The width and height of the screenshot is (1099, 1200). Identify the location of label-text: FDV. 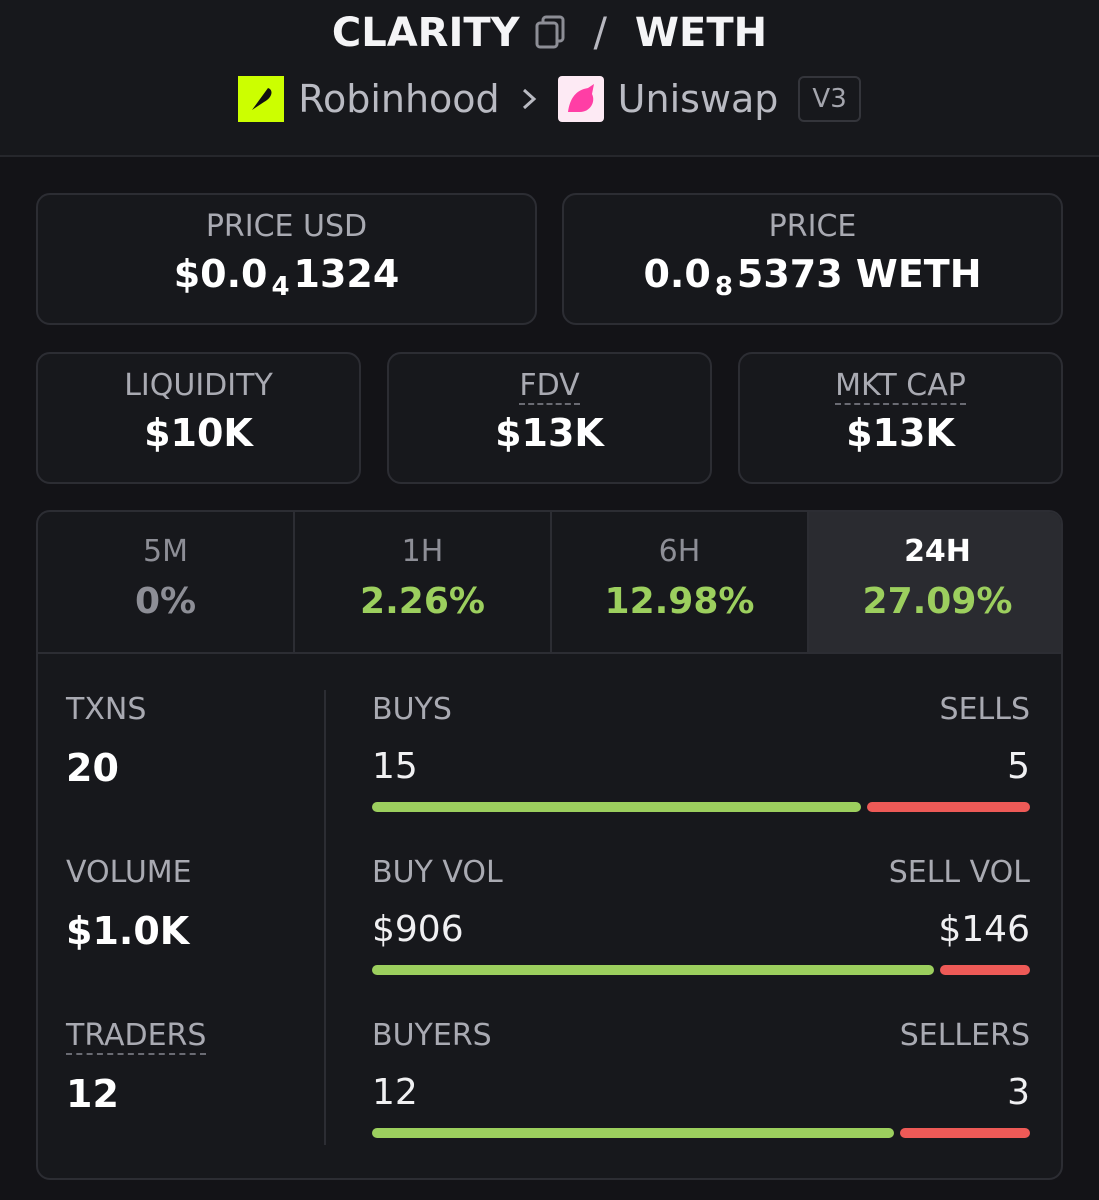
(549, 386).